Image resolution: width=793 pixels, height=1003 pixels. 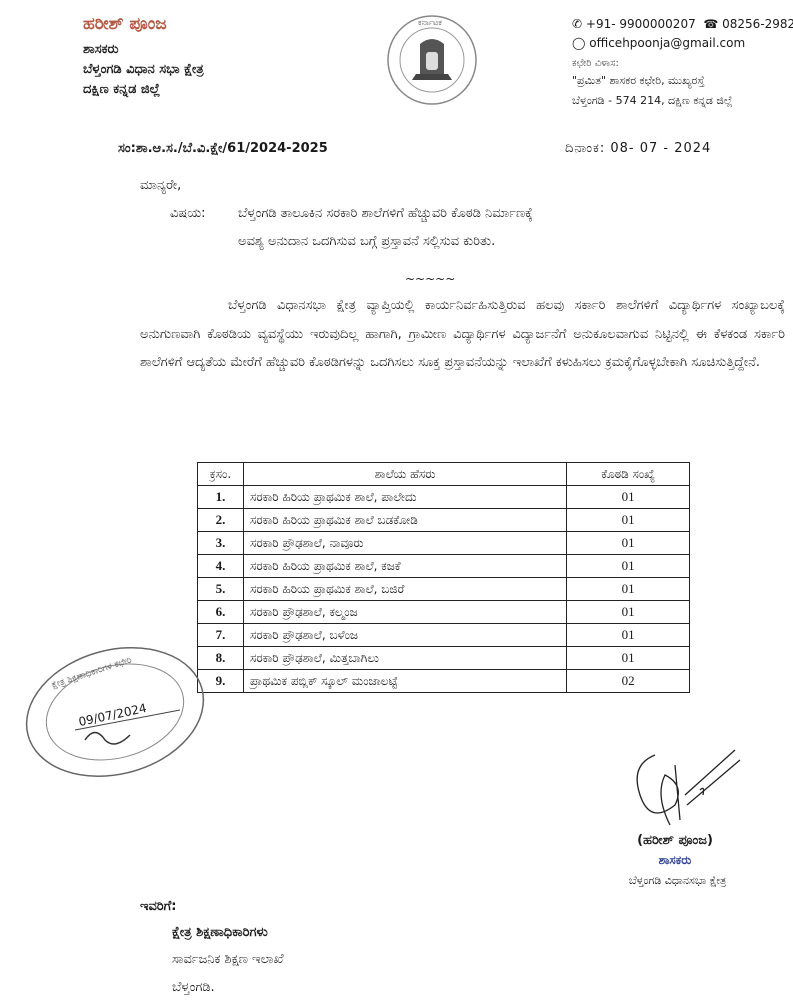 I want to click on phone-icon: ✆, so click(x=577, y=24).